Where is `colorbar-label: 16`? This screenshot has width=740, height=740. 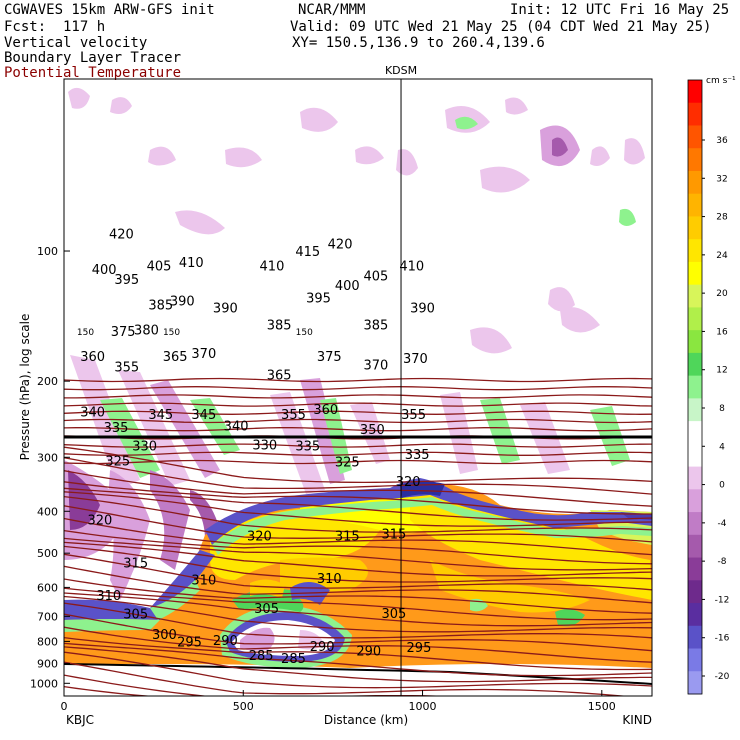 colorbar-label: 16 is located at coordinates (722, 332).